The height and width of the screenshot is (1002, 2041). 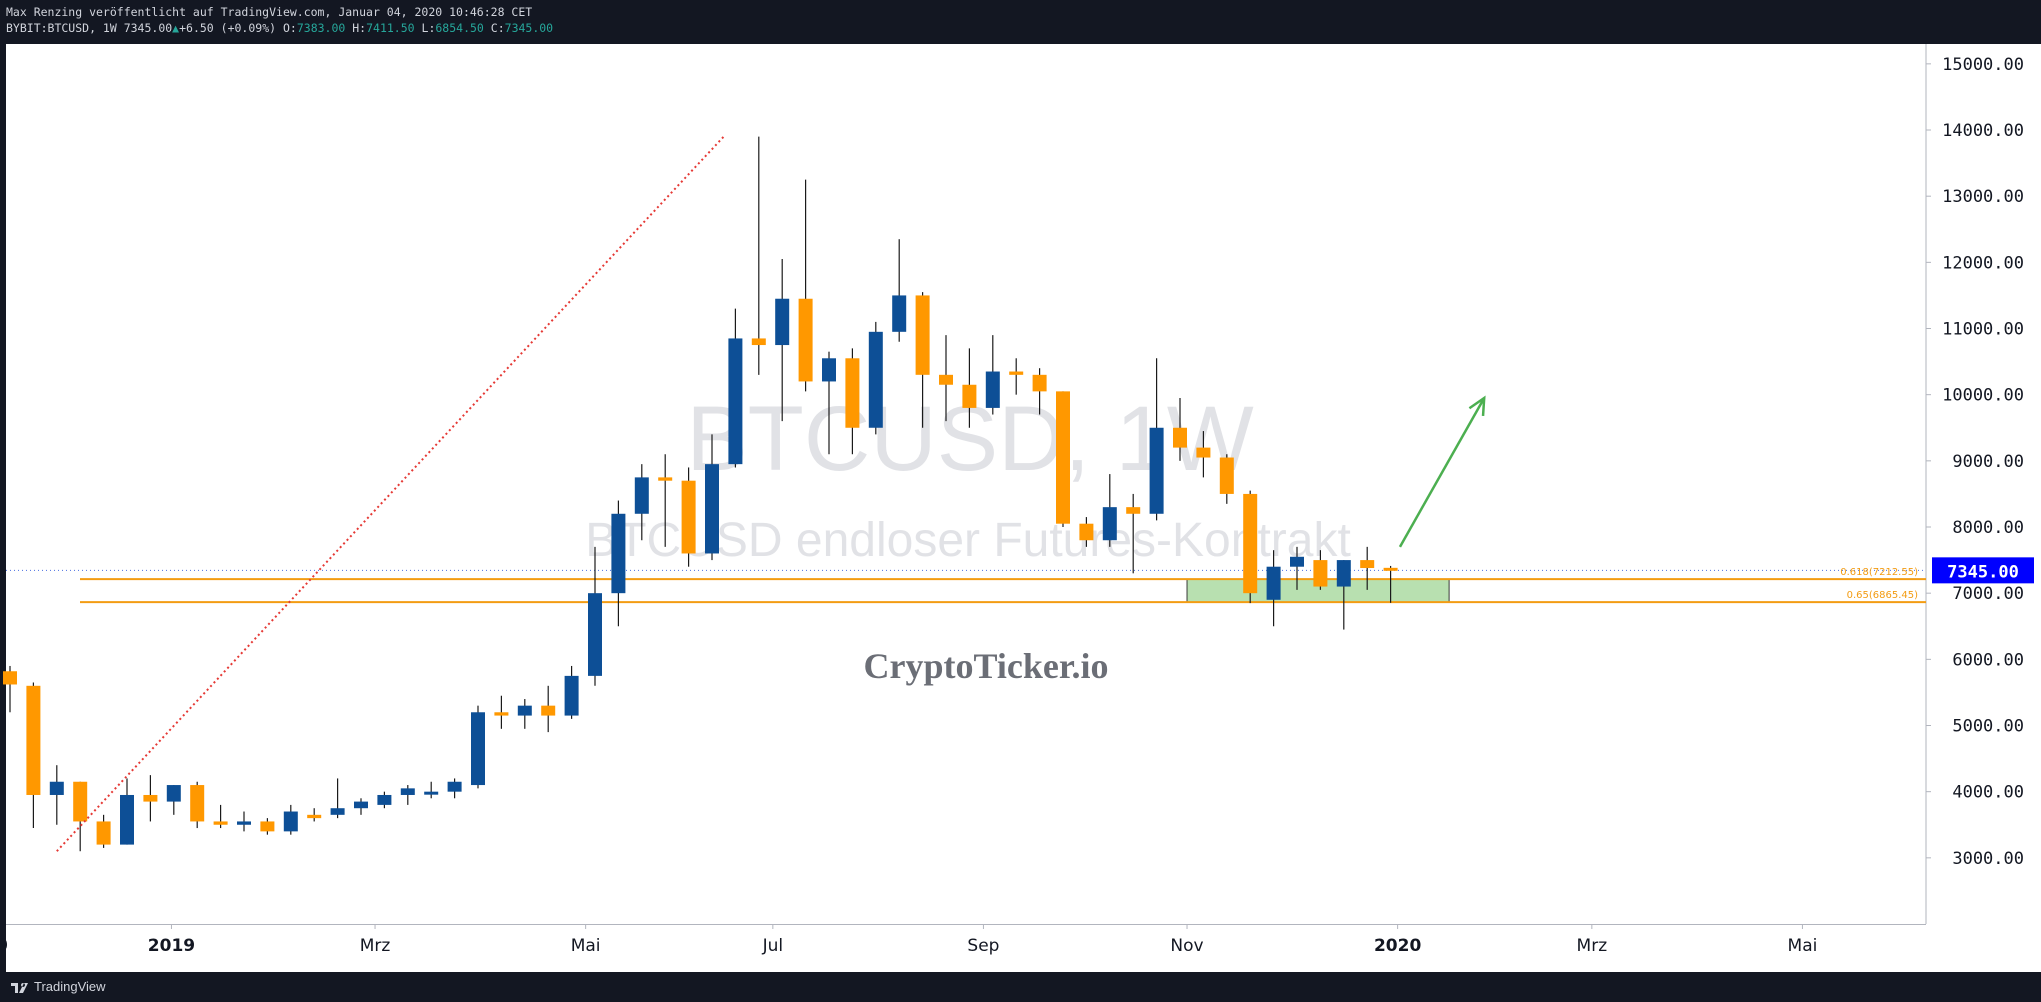 I want to click on x-tick-label: 19, so click(x=4, y=946).